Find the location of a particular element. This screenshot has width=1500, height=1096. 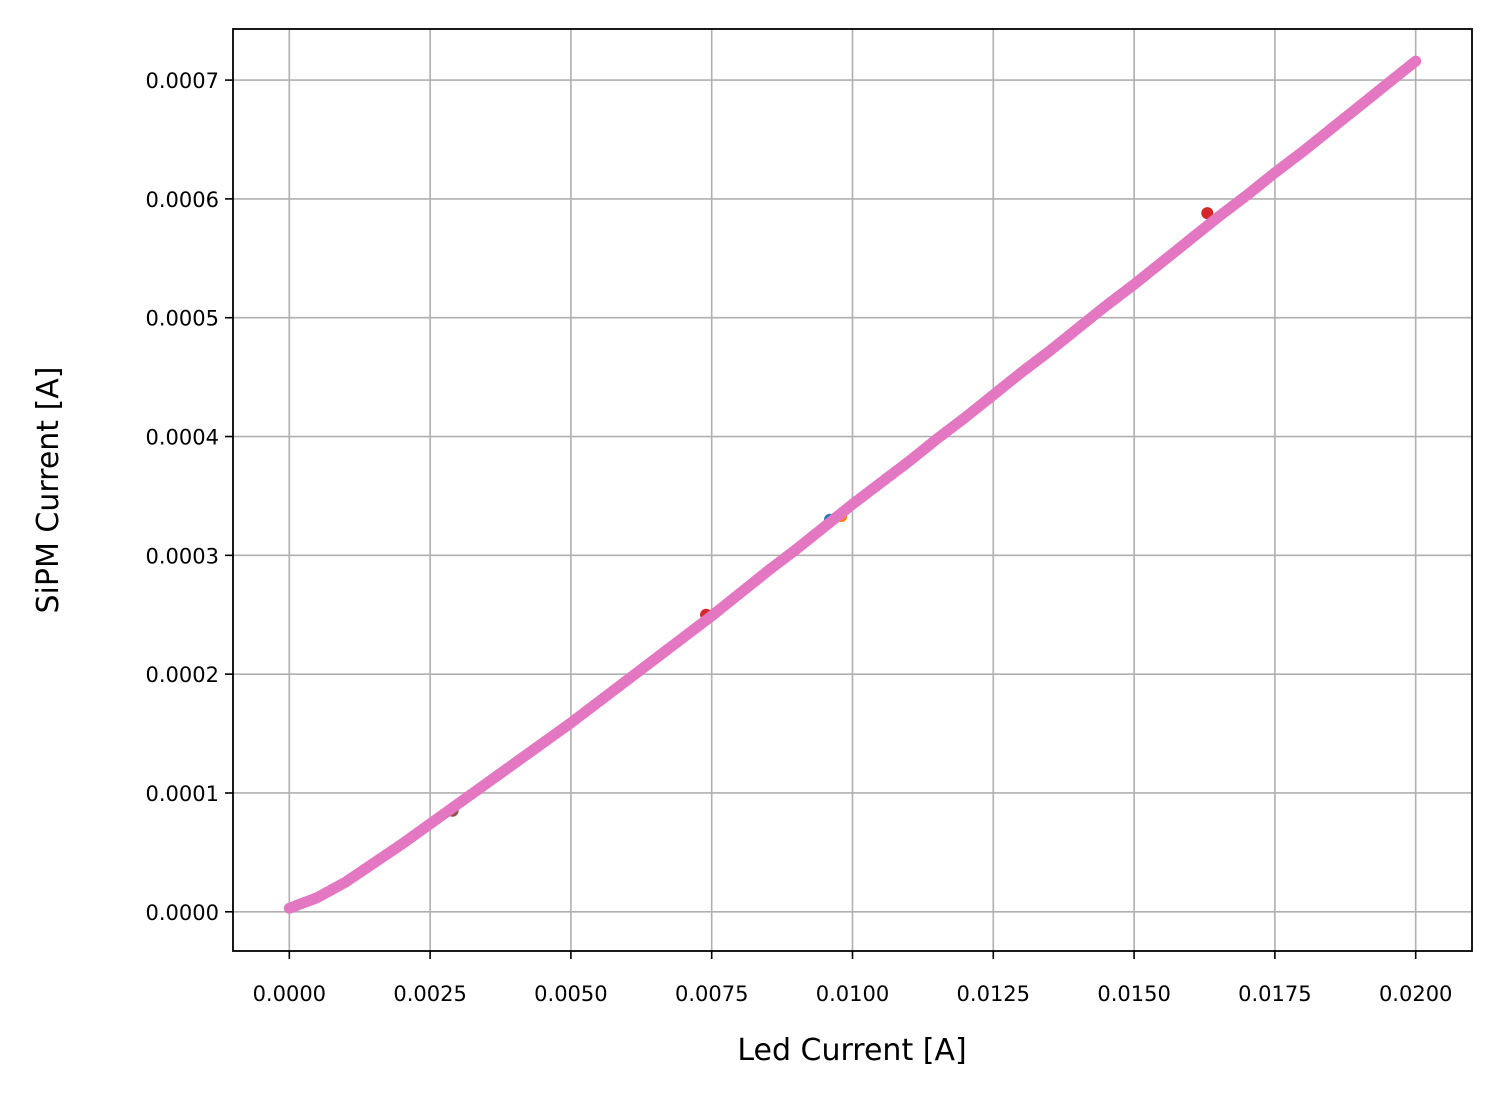

y-tick-label: 0.0000 is located at coordinates (182, 913).